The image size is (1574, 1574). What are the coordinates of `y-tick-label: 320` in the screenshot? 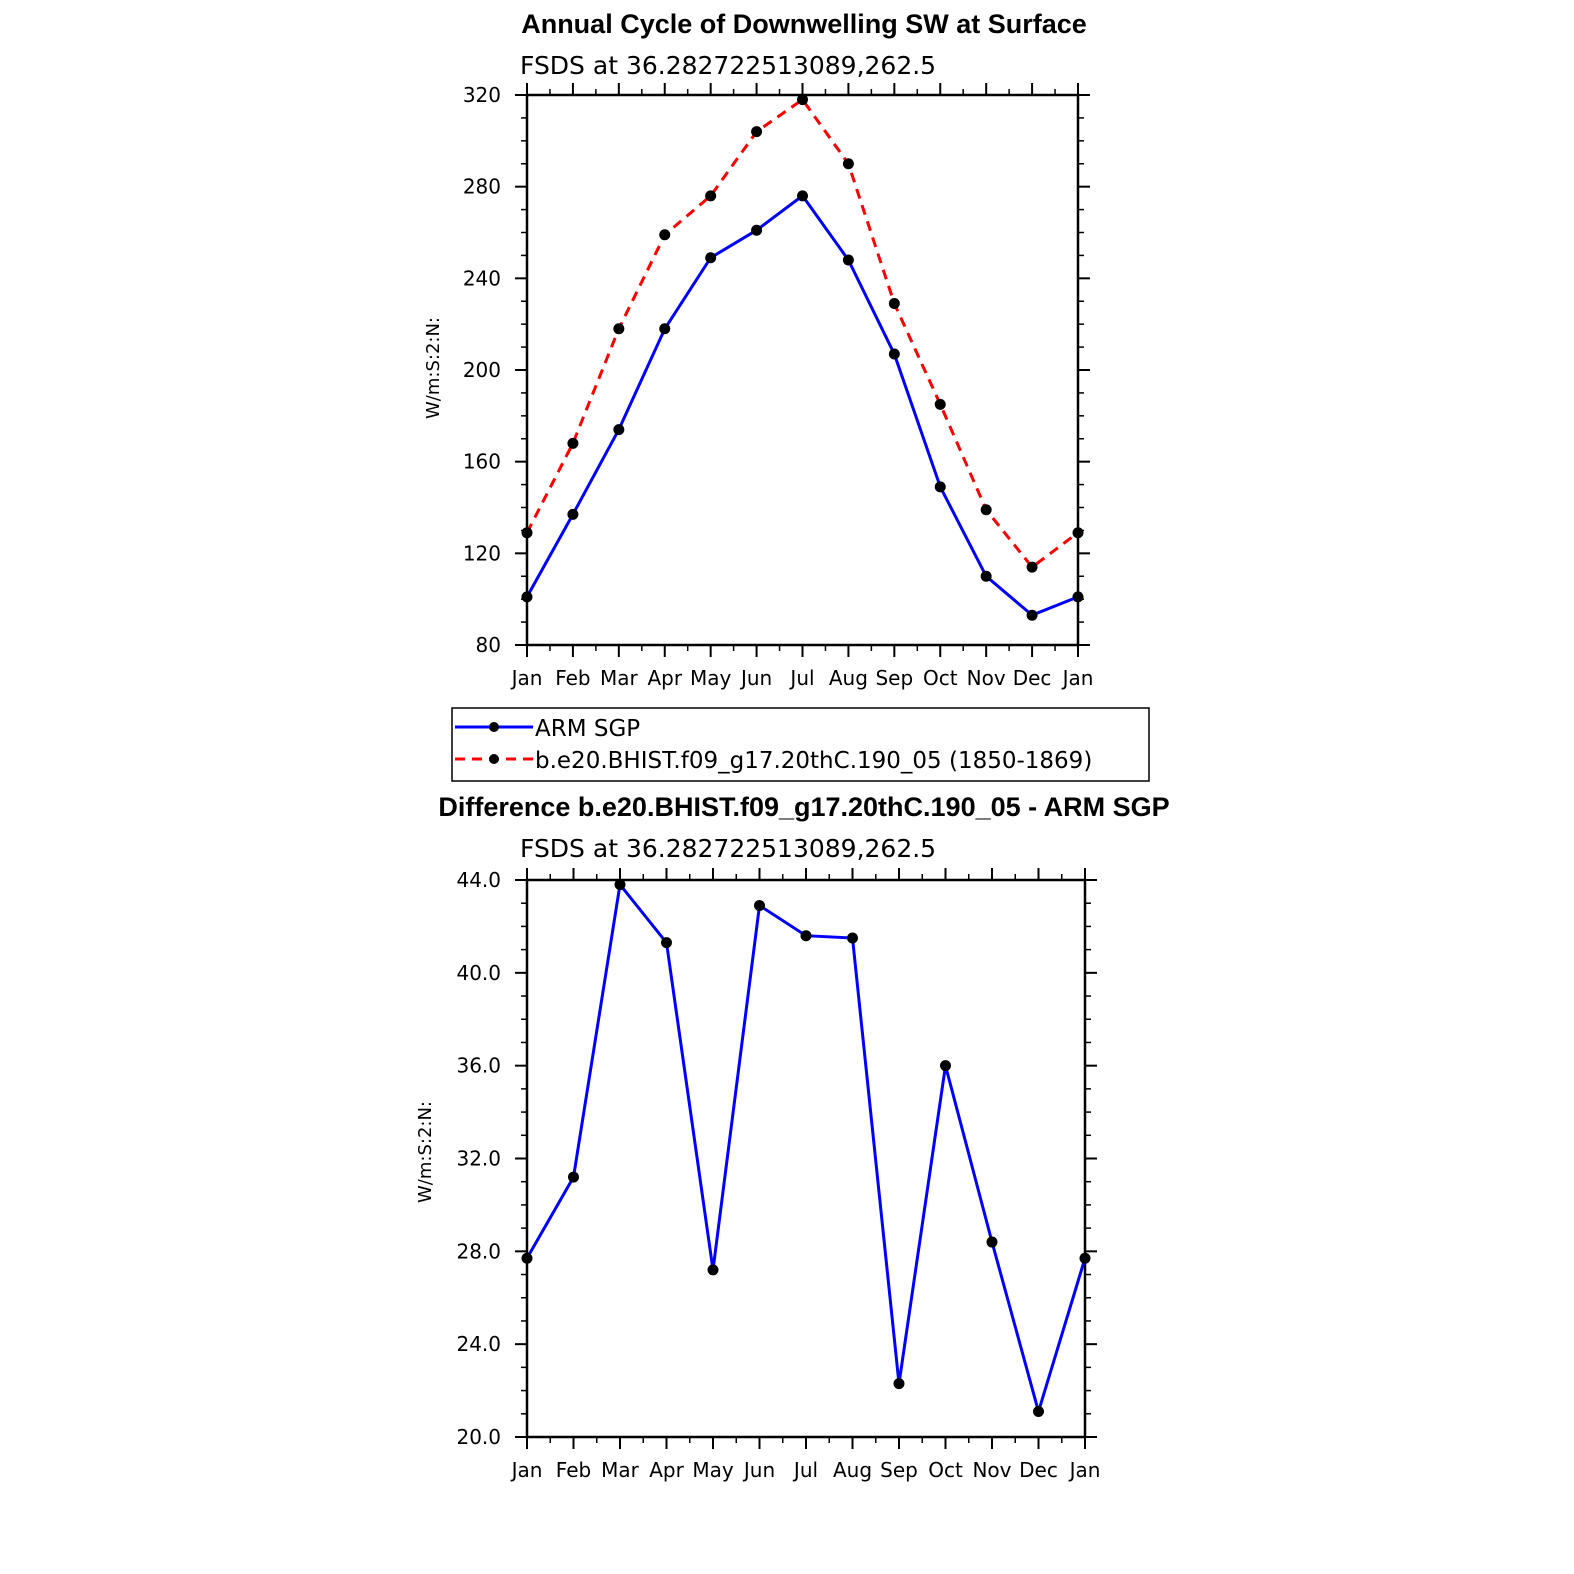 It's located at (482, 95).